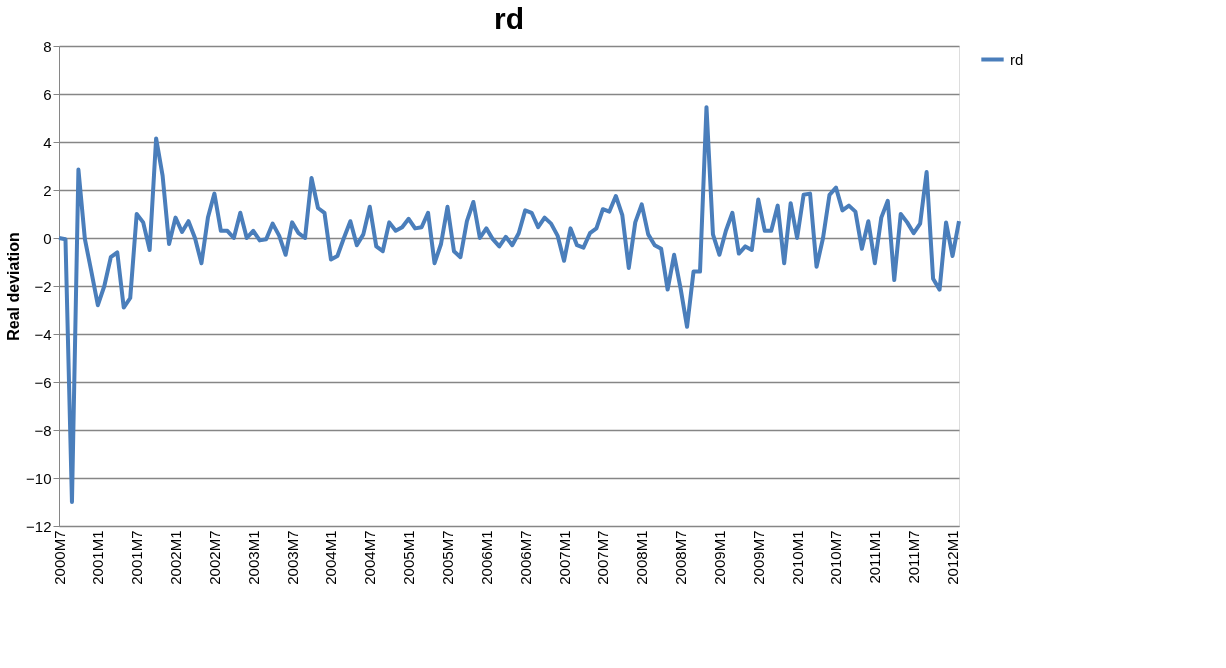 This screenshot has height=668, width=1226. Describe the element at coordinates (836, 557) in the screenshot. I see `x-tick-label: 2010M7` at that location.